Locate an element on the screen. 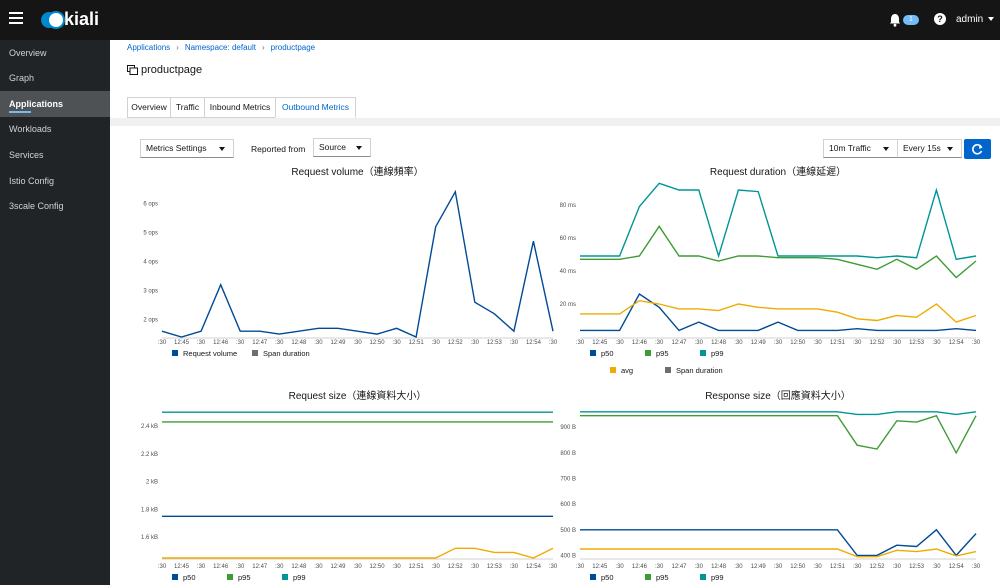  reported-from-dropdown: Source is located at coordinates (342, 147).